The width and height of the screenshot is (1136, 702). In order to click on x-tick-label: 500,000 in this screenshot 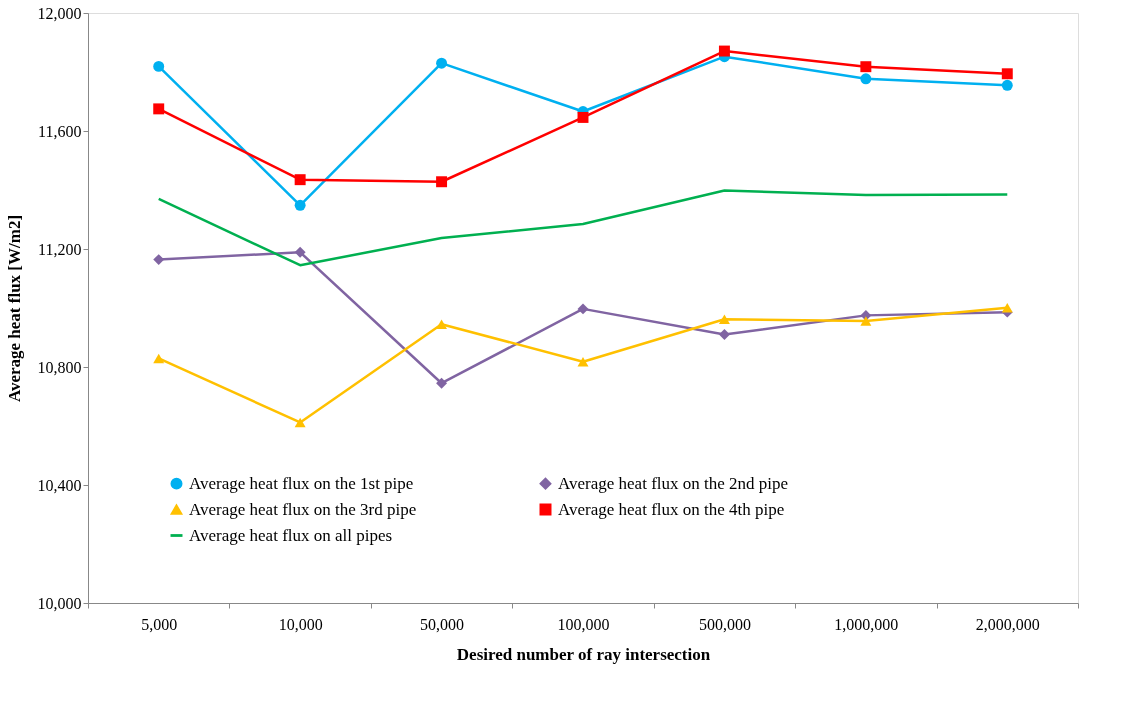, I will do `click(724, 624)`.